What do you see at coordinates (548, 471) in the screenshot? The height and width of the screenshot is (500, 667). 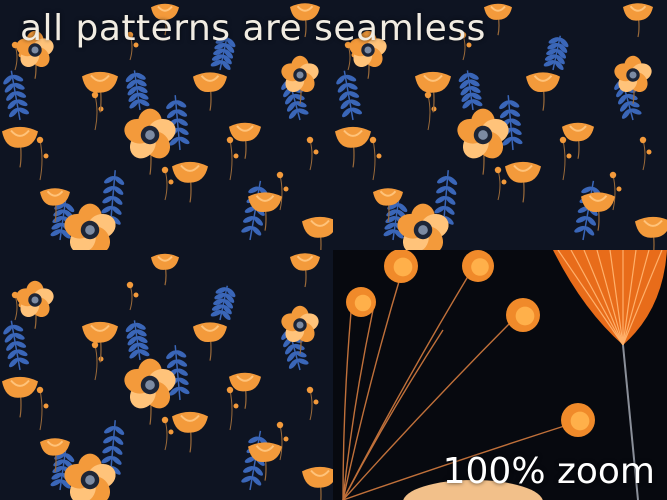 I see `zoom-caption: 100% zoom` at bounding box center [548, 471].